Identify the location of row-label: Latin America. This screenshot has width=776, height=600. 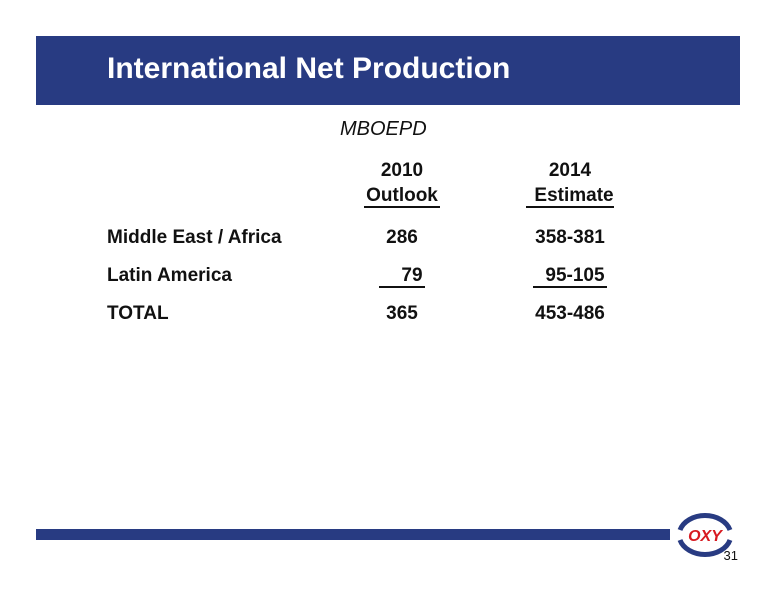
(169, 275).